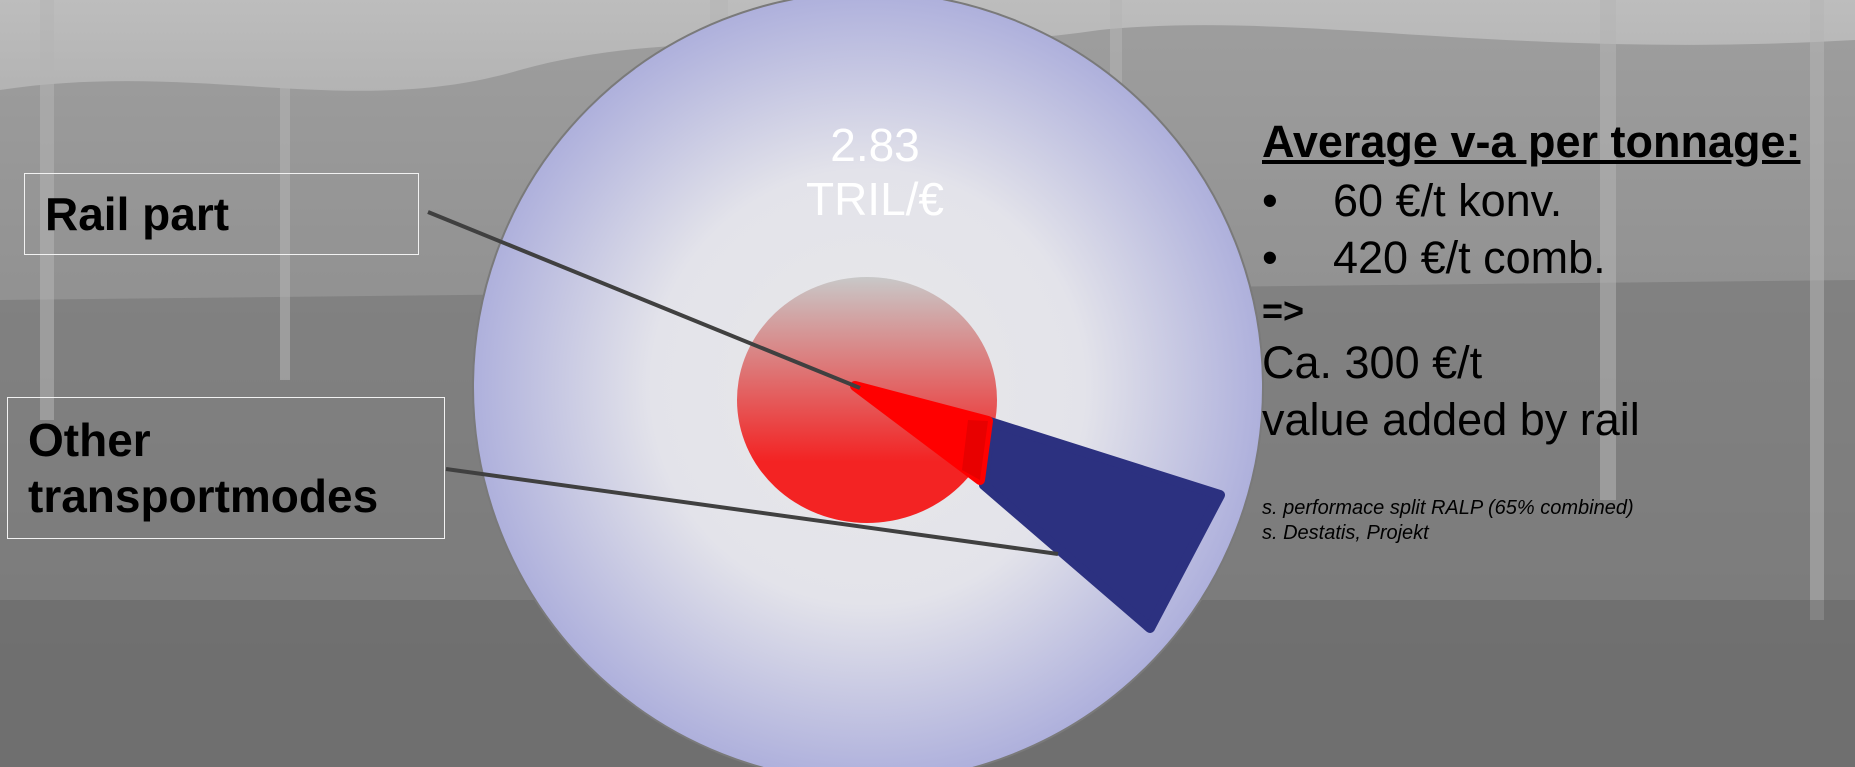  I want to click on result-arrow: =>, so click(1283, 310).